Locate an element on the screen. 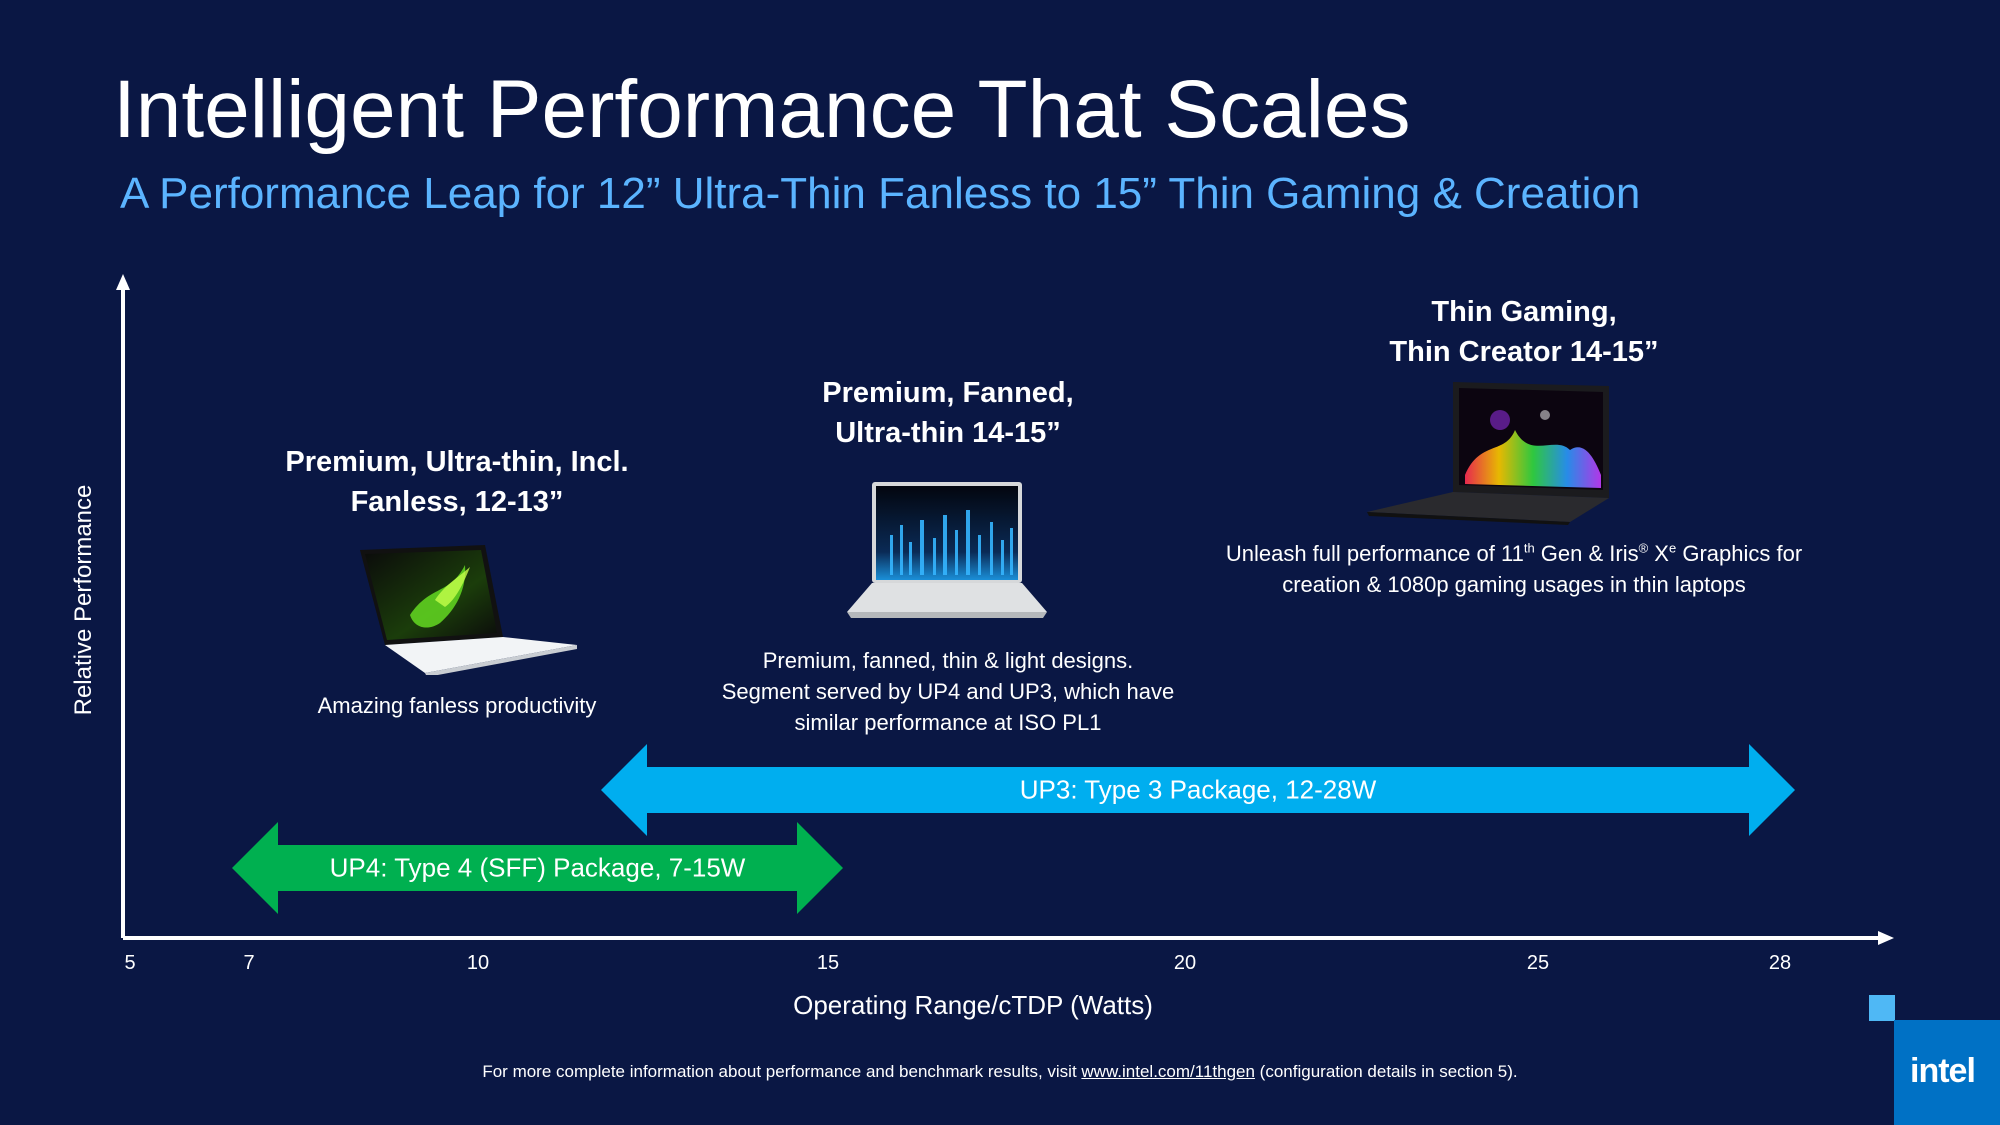 This screenshot has height=1125, width=2000. registered-mark: ® is located at coordinates (1643, 548).